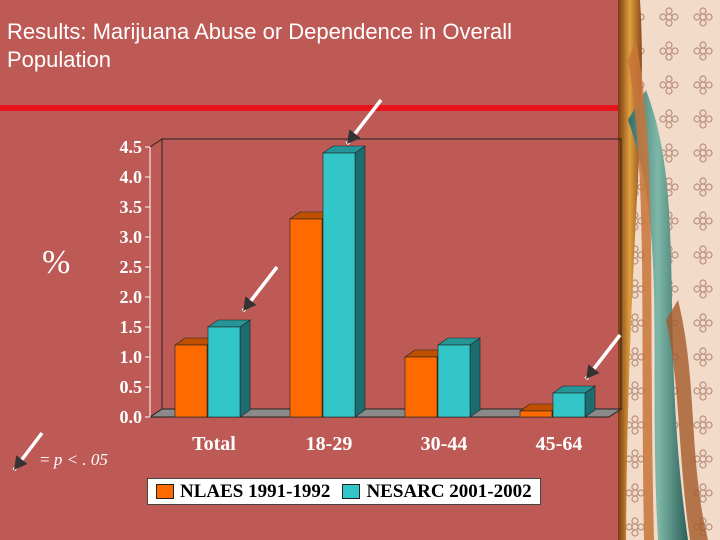 This screenshot has height=540, width=720. What do you see at coordinates (131, 147) in the screenshot?
I see `y-tick-label: 4.5` at bounding box center [131, 147].